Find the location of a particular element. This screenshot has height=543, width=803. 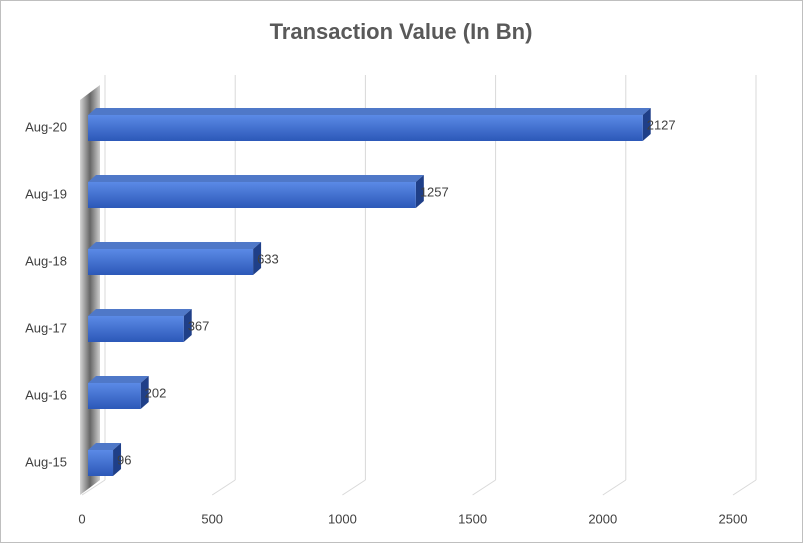

data-label: 633 is located at coordinates (268, 258).